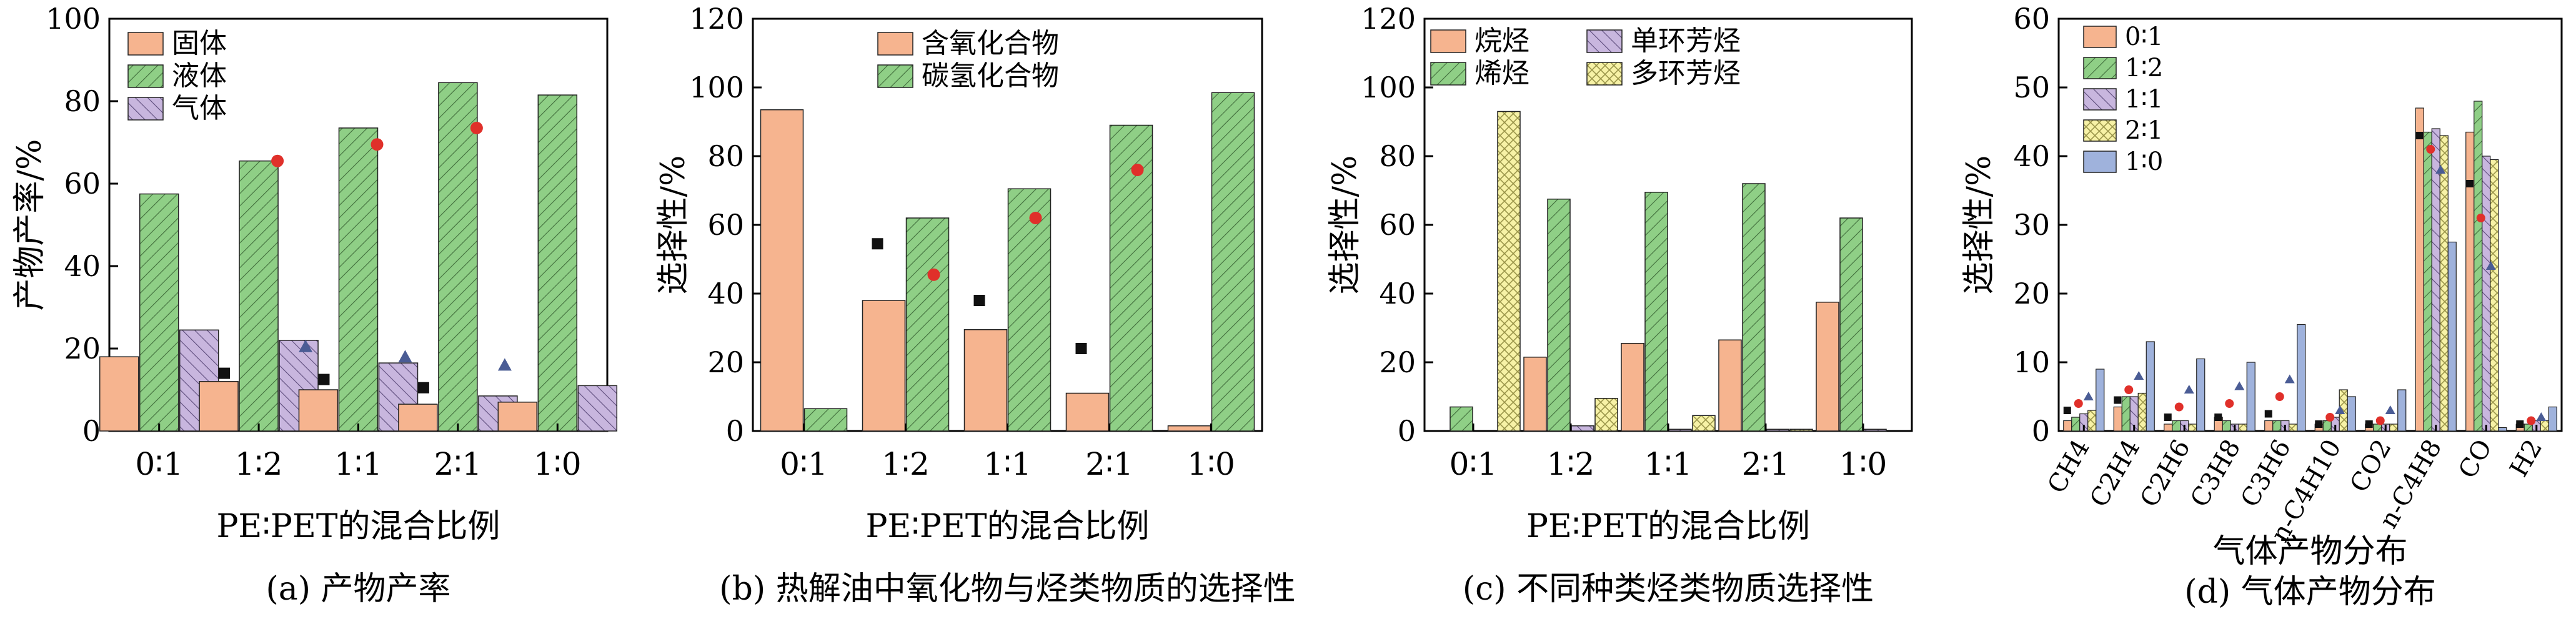 The width and height of the screenshot is (2576, 629). I want to click on legend-label: 碳氢化合物, so click(990, 76).